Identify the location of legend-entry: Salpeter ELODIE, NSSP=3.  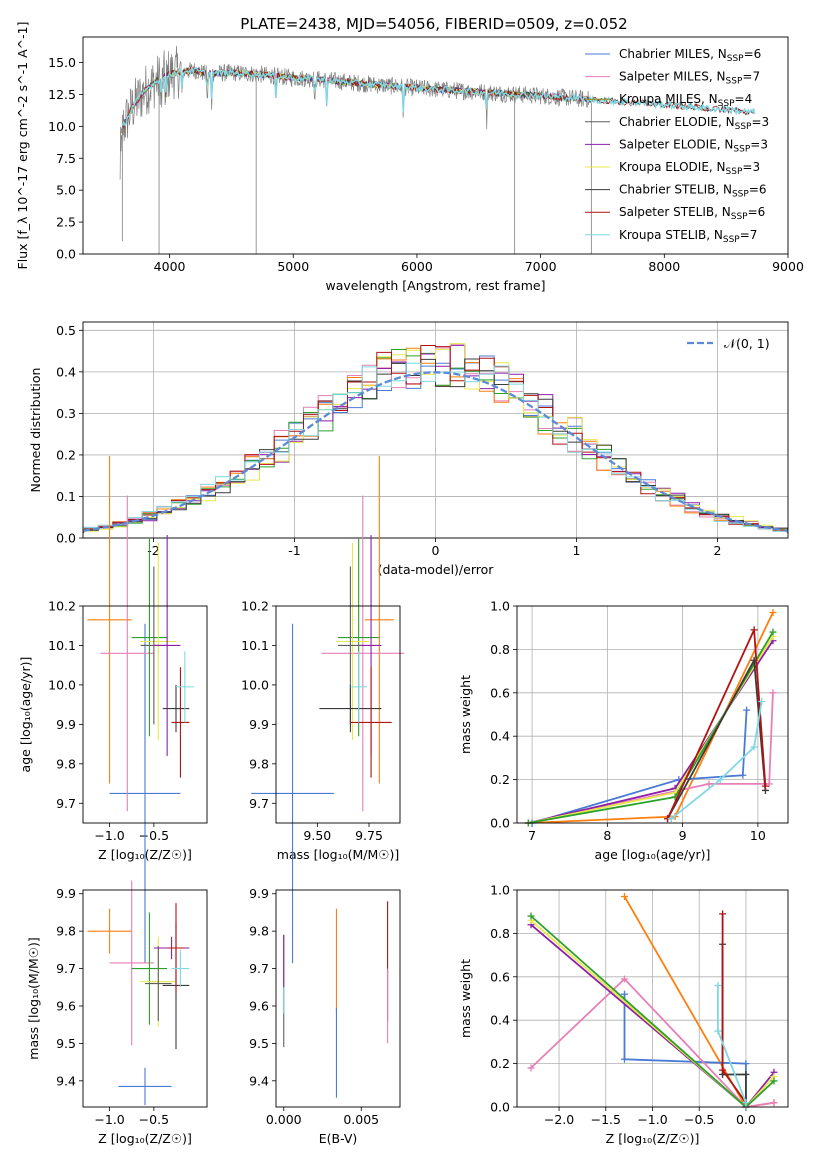
(693, 145).